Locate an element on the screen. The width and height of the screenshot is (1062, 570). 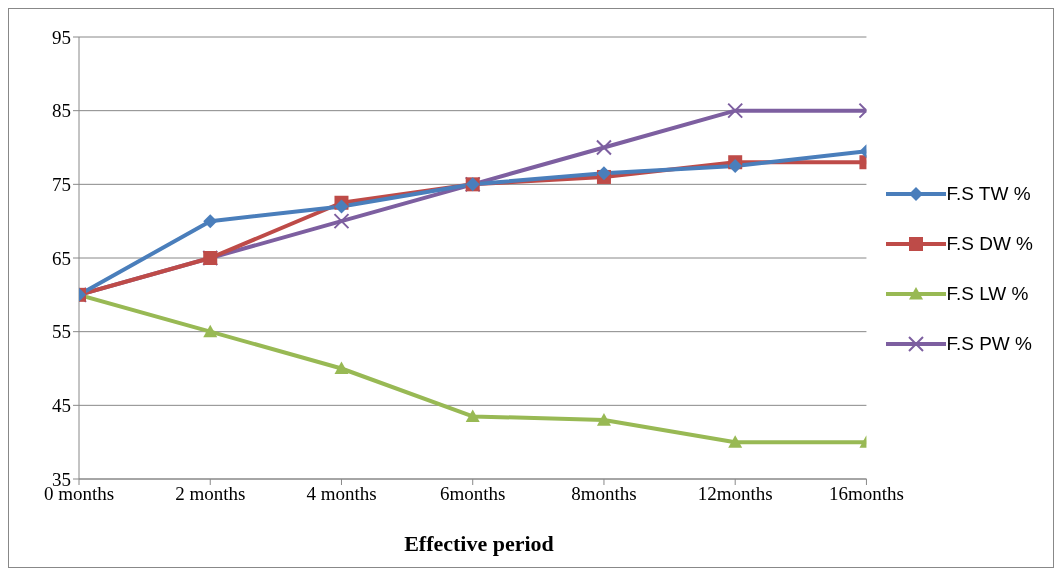
y-tick-label: 55 is located at coordinates (61, 332).